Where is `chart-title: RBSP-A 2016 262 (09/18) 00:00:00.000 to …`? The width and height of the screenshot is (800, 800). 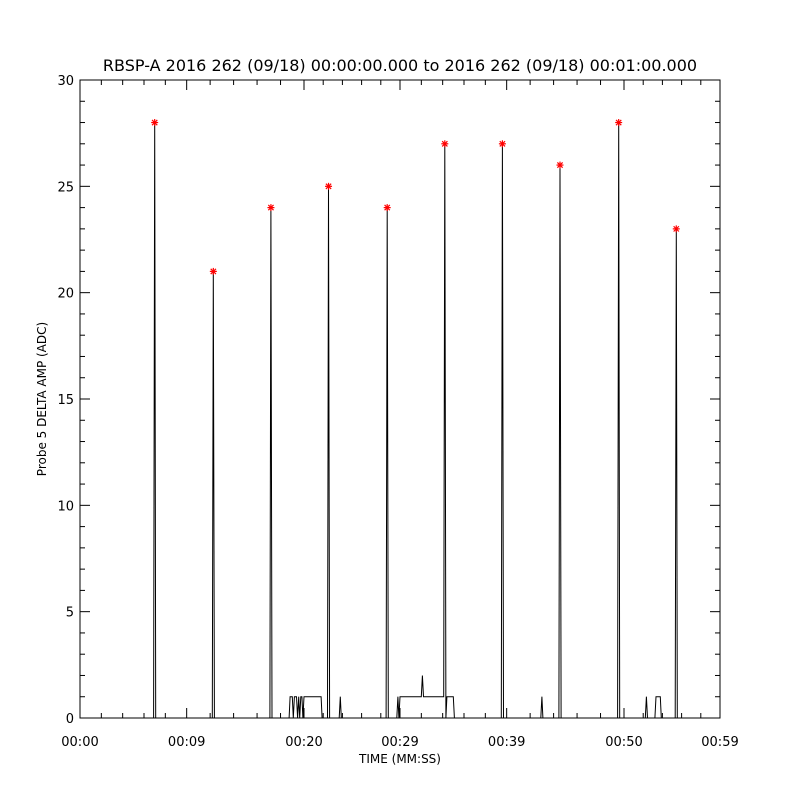
chart-title: RBSP-A 2016 262 (09/18) 00:00:00.000 to … is located at coordinates (400, 65).